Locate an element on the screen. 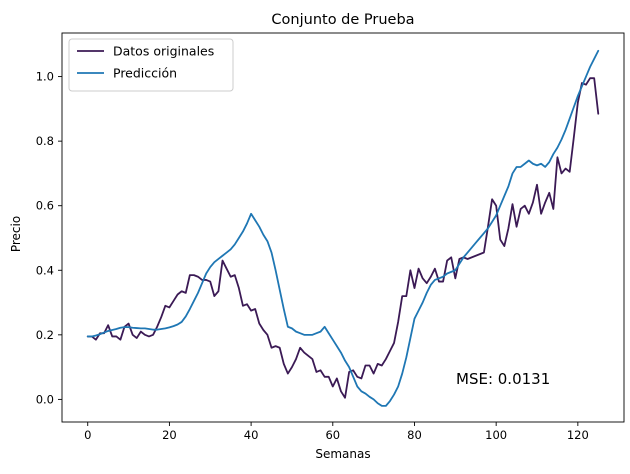 The height and width of the screenshot is (474, 630). y-tick-label: 0.4 is located at coordinates (45, 270).